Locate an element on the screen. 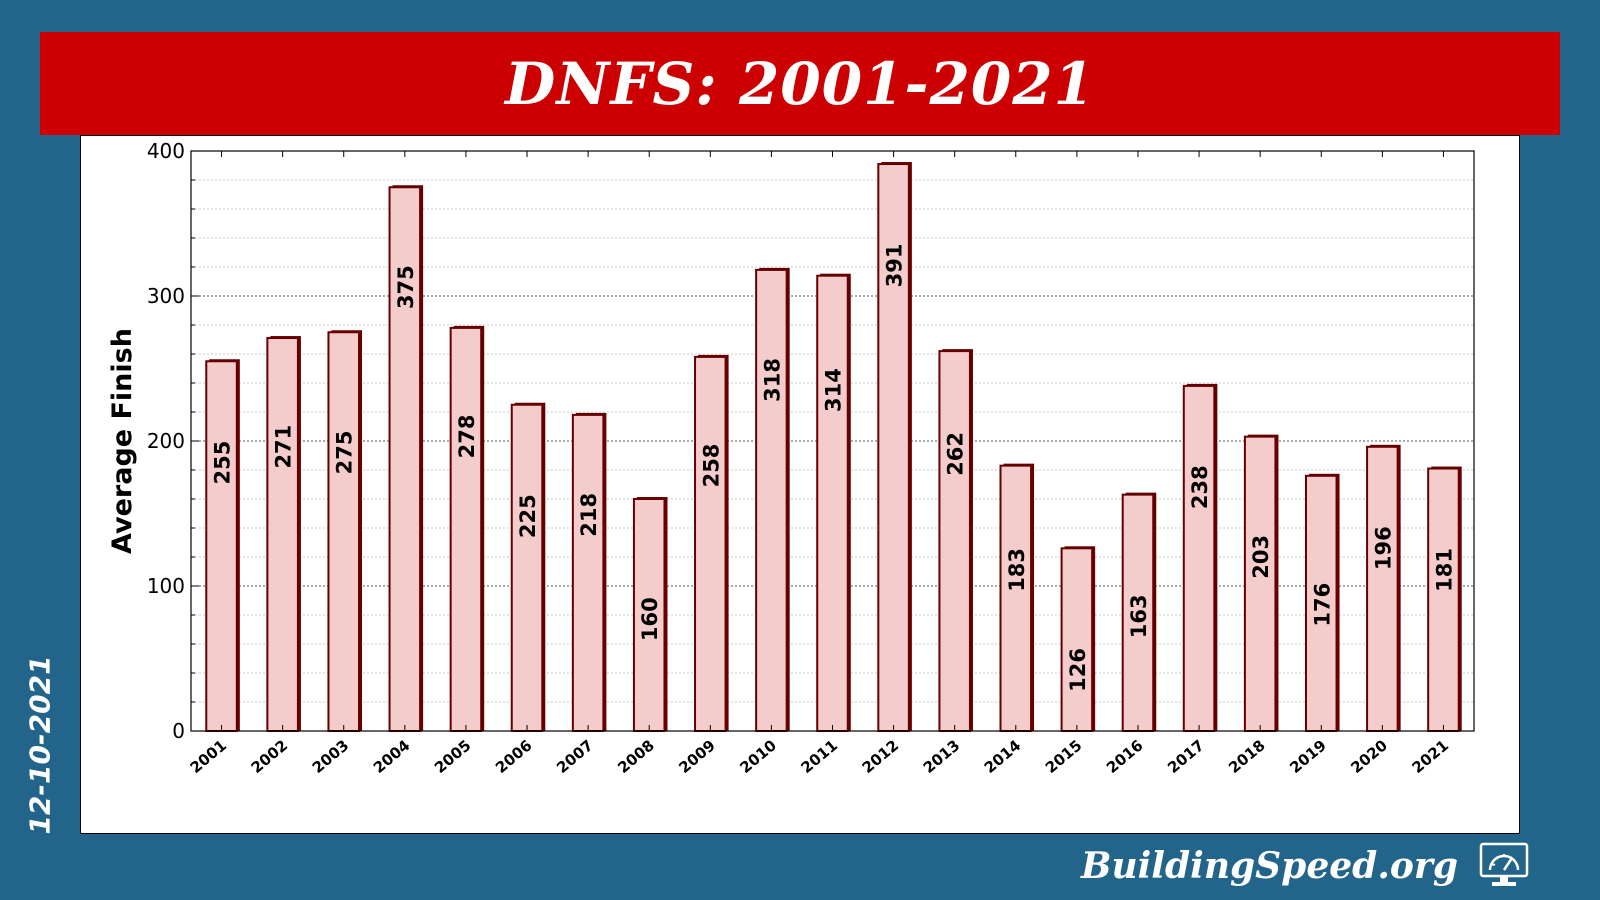 The height and width of the screenshot is (900, 1600). bar-value-label: 314 is located at coordinates (834, 390).